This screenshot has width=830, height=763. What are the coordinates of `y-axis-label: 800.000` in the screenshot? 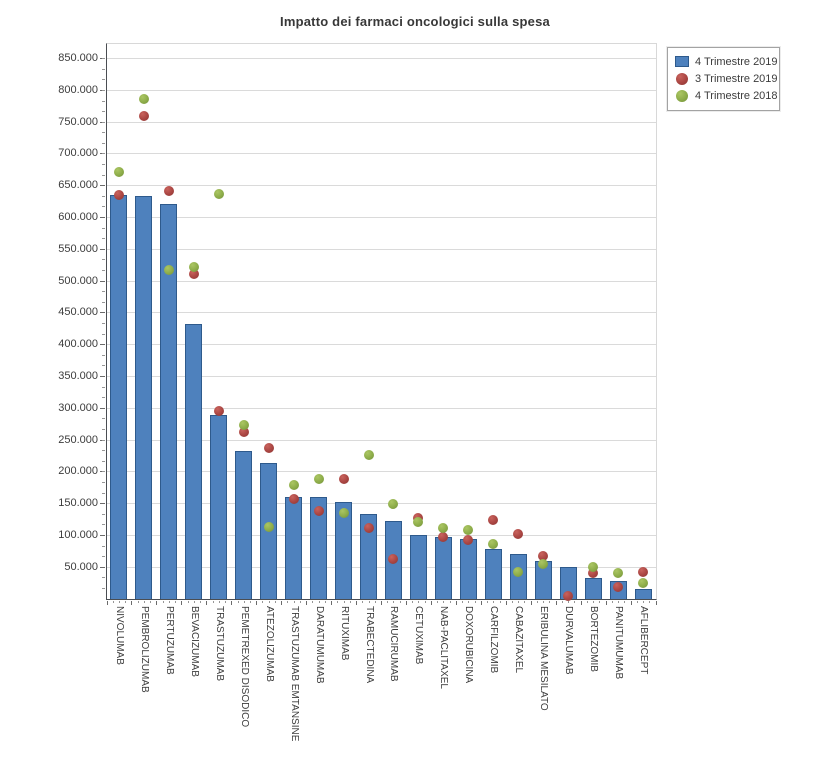 It's located at (78, 89).